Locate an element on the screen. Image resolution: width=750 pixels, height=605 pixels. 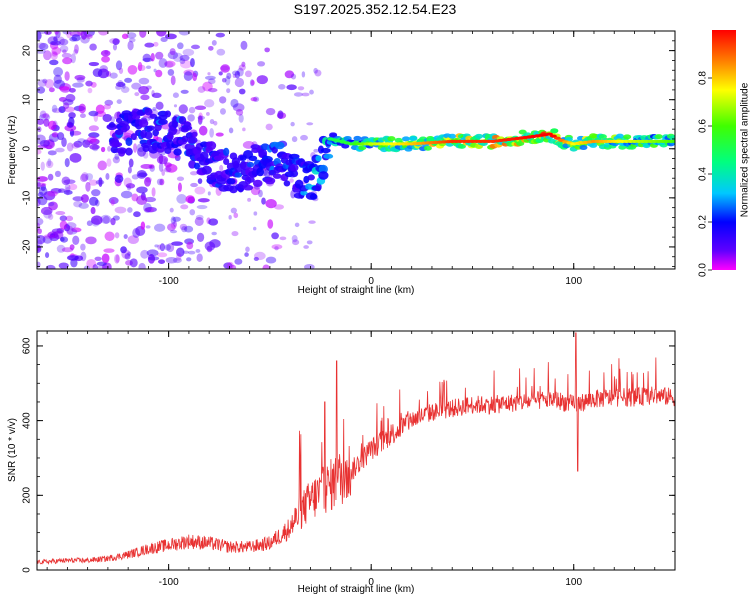
colorbar-tick-label: 0.2 is located at coordinates (703, 222).